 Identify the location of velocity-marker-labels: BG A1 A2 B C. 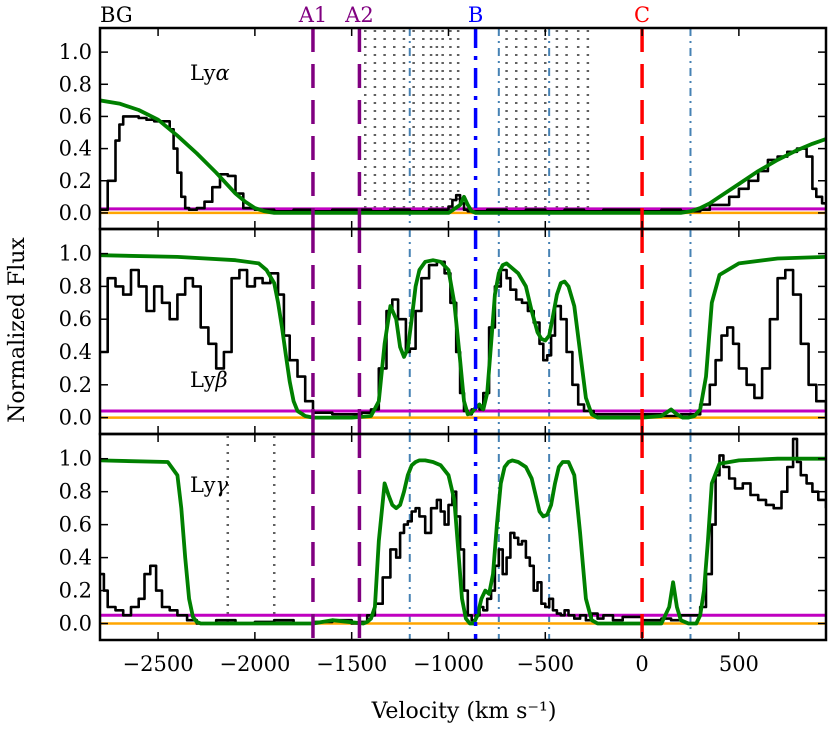
(375, 15).